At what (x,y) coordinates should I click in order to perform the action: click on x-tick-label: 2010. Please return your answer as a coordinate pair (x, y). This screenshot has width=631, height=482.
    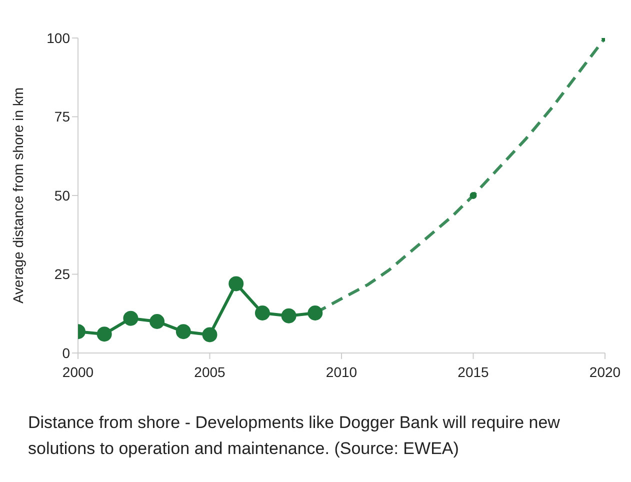
    Looking at the image, I should click on (342, 372).